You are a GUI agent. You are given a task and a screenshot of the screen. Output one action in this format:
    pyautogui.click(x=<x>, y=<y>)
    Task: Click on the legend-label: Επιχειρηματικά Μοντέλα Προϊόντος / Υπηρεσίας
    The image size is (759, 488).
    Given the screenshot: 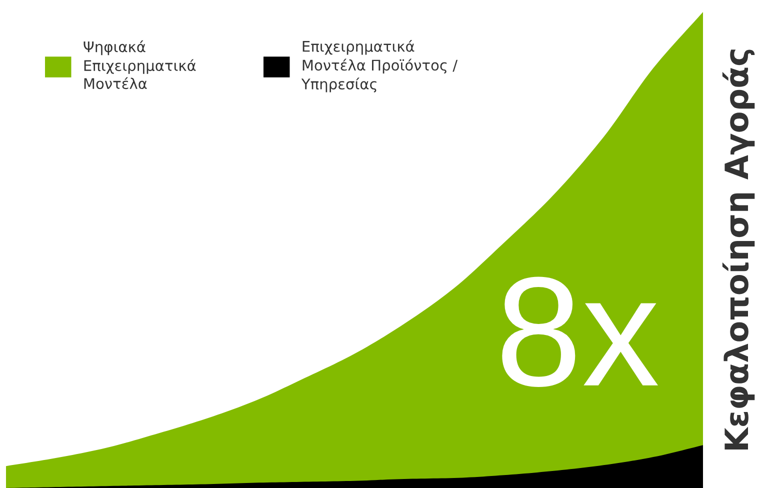 What is the action you would take?
    pyautogui.click(x=379, y=66)
    